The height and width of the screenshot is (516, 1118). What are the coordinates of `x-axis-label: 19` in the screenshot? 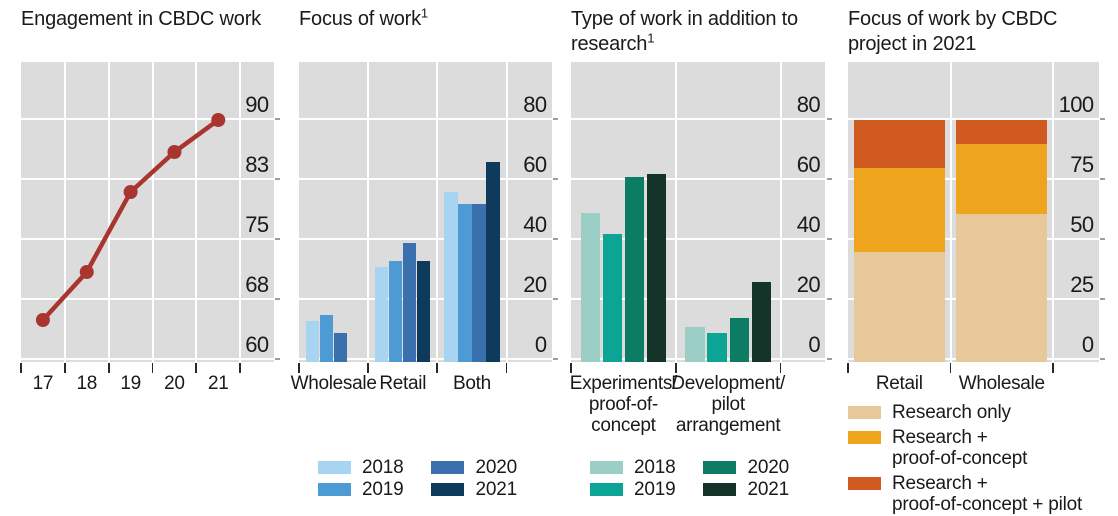 It's located at (130, 383).